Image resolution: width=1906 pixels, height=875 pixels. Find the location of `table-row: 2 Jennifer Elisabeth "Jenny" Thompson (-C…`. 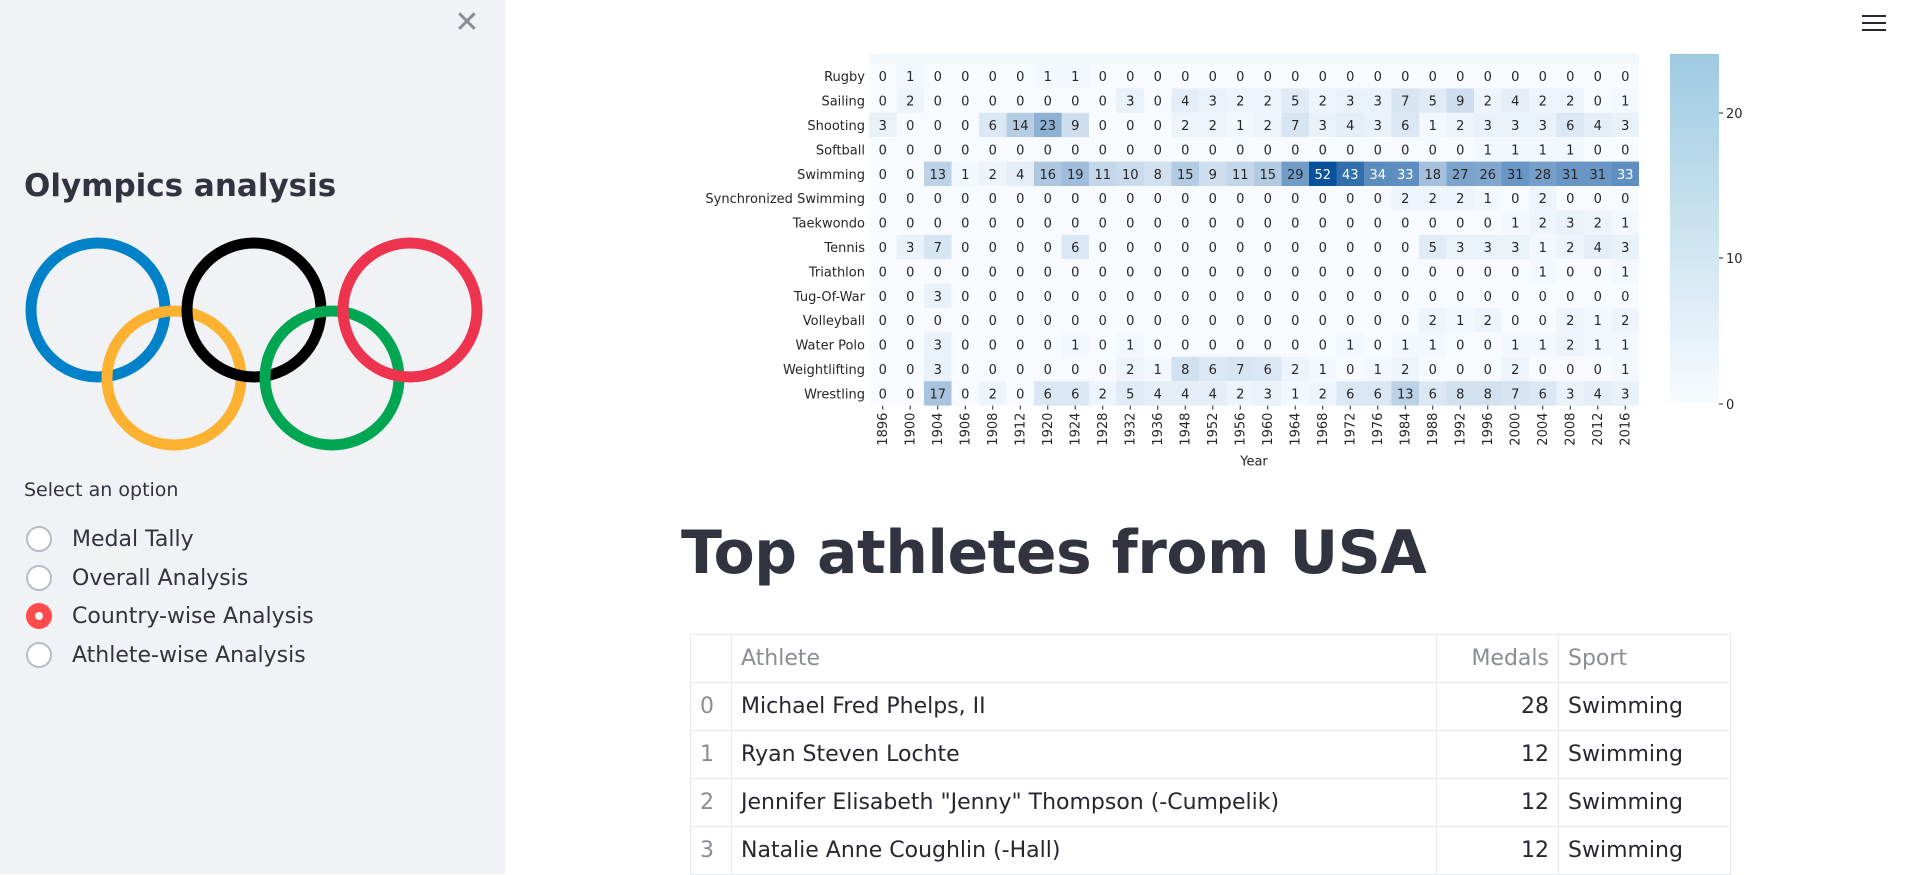

table-row: 2 Jennifer Elisabeth "Jenny" Thompson (-C… is located at coordinates (1210, 802).